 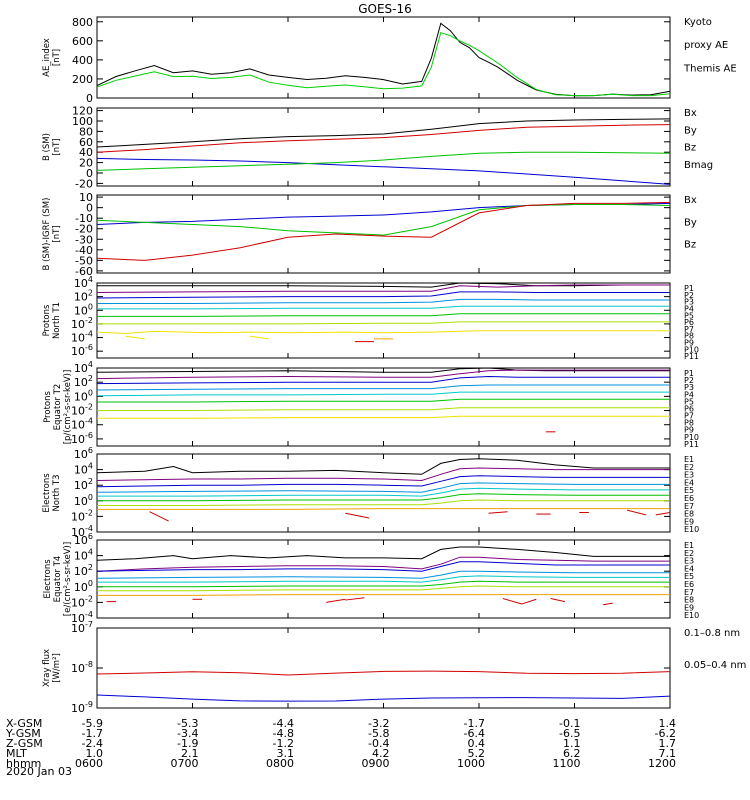 I want to click on y-tick-label: 100, so click(x=83, y=395).